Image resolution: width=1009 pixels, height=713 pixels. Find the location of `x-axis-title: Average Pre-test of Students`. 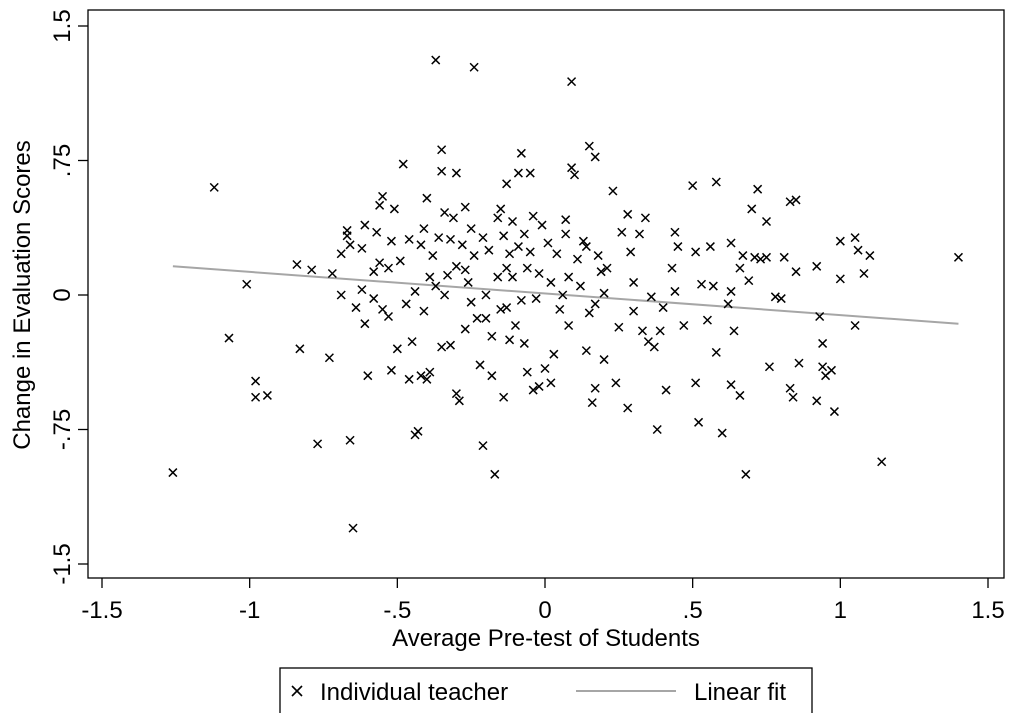

x-axis-title: Average Pre-test of Students is located at coordinates (546, 638).